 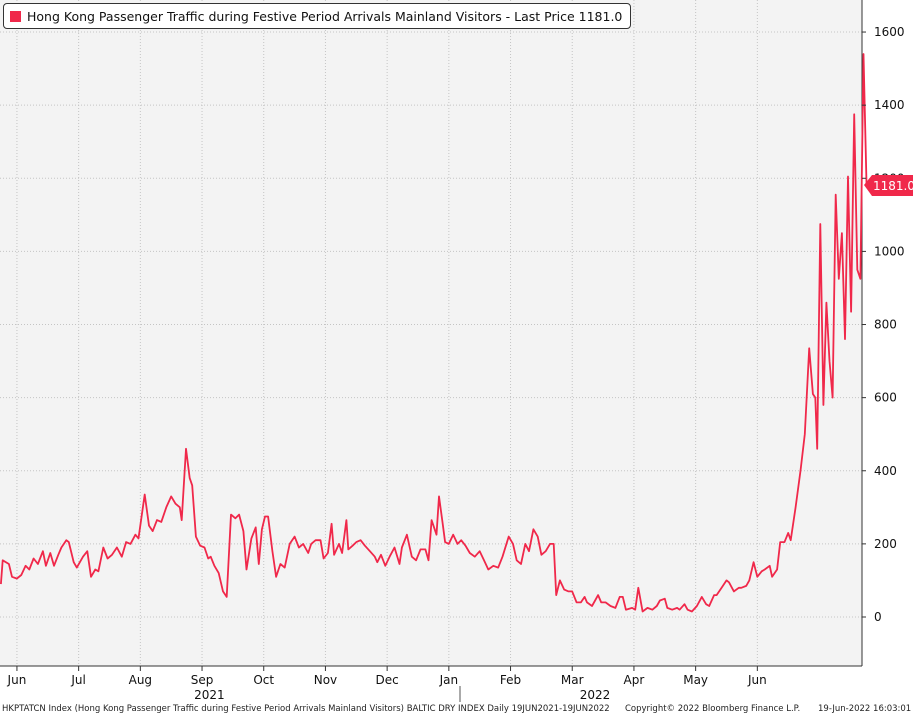 What do you see at coordinates (878, 617) in the screenshot?
I see `y-tick-label: 0` at bounding box center [878, 617].